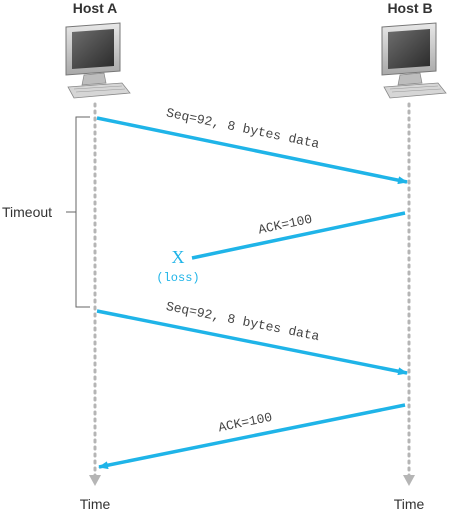 The image size is (450, 514). I want to click on loss-label: (loss), so click(177, 278).